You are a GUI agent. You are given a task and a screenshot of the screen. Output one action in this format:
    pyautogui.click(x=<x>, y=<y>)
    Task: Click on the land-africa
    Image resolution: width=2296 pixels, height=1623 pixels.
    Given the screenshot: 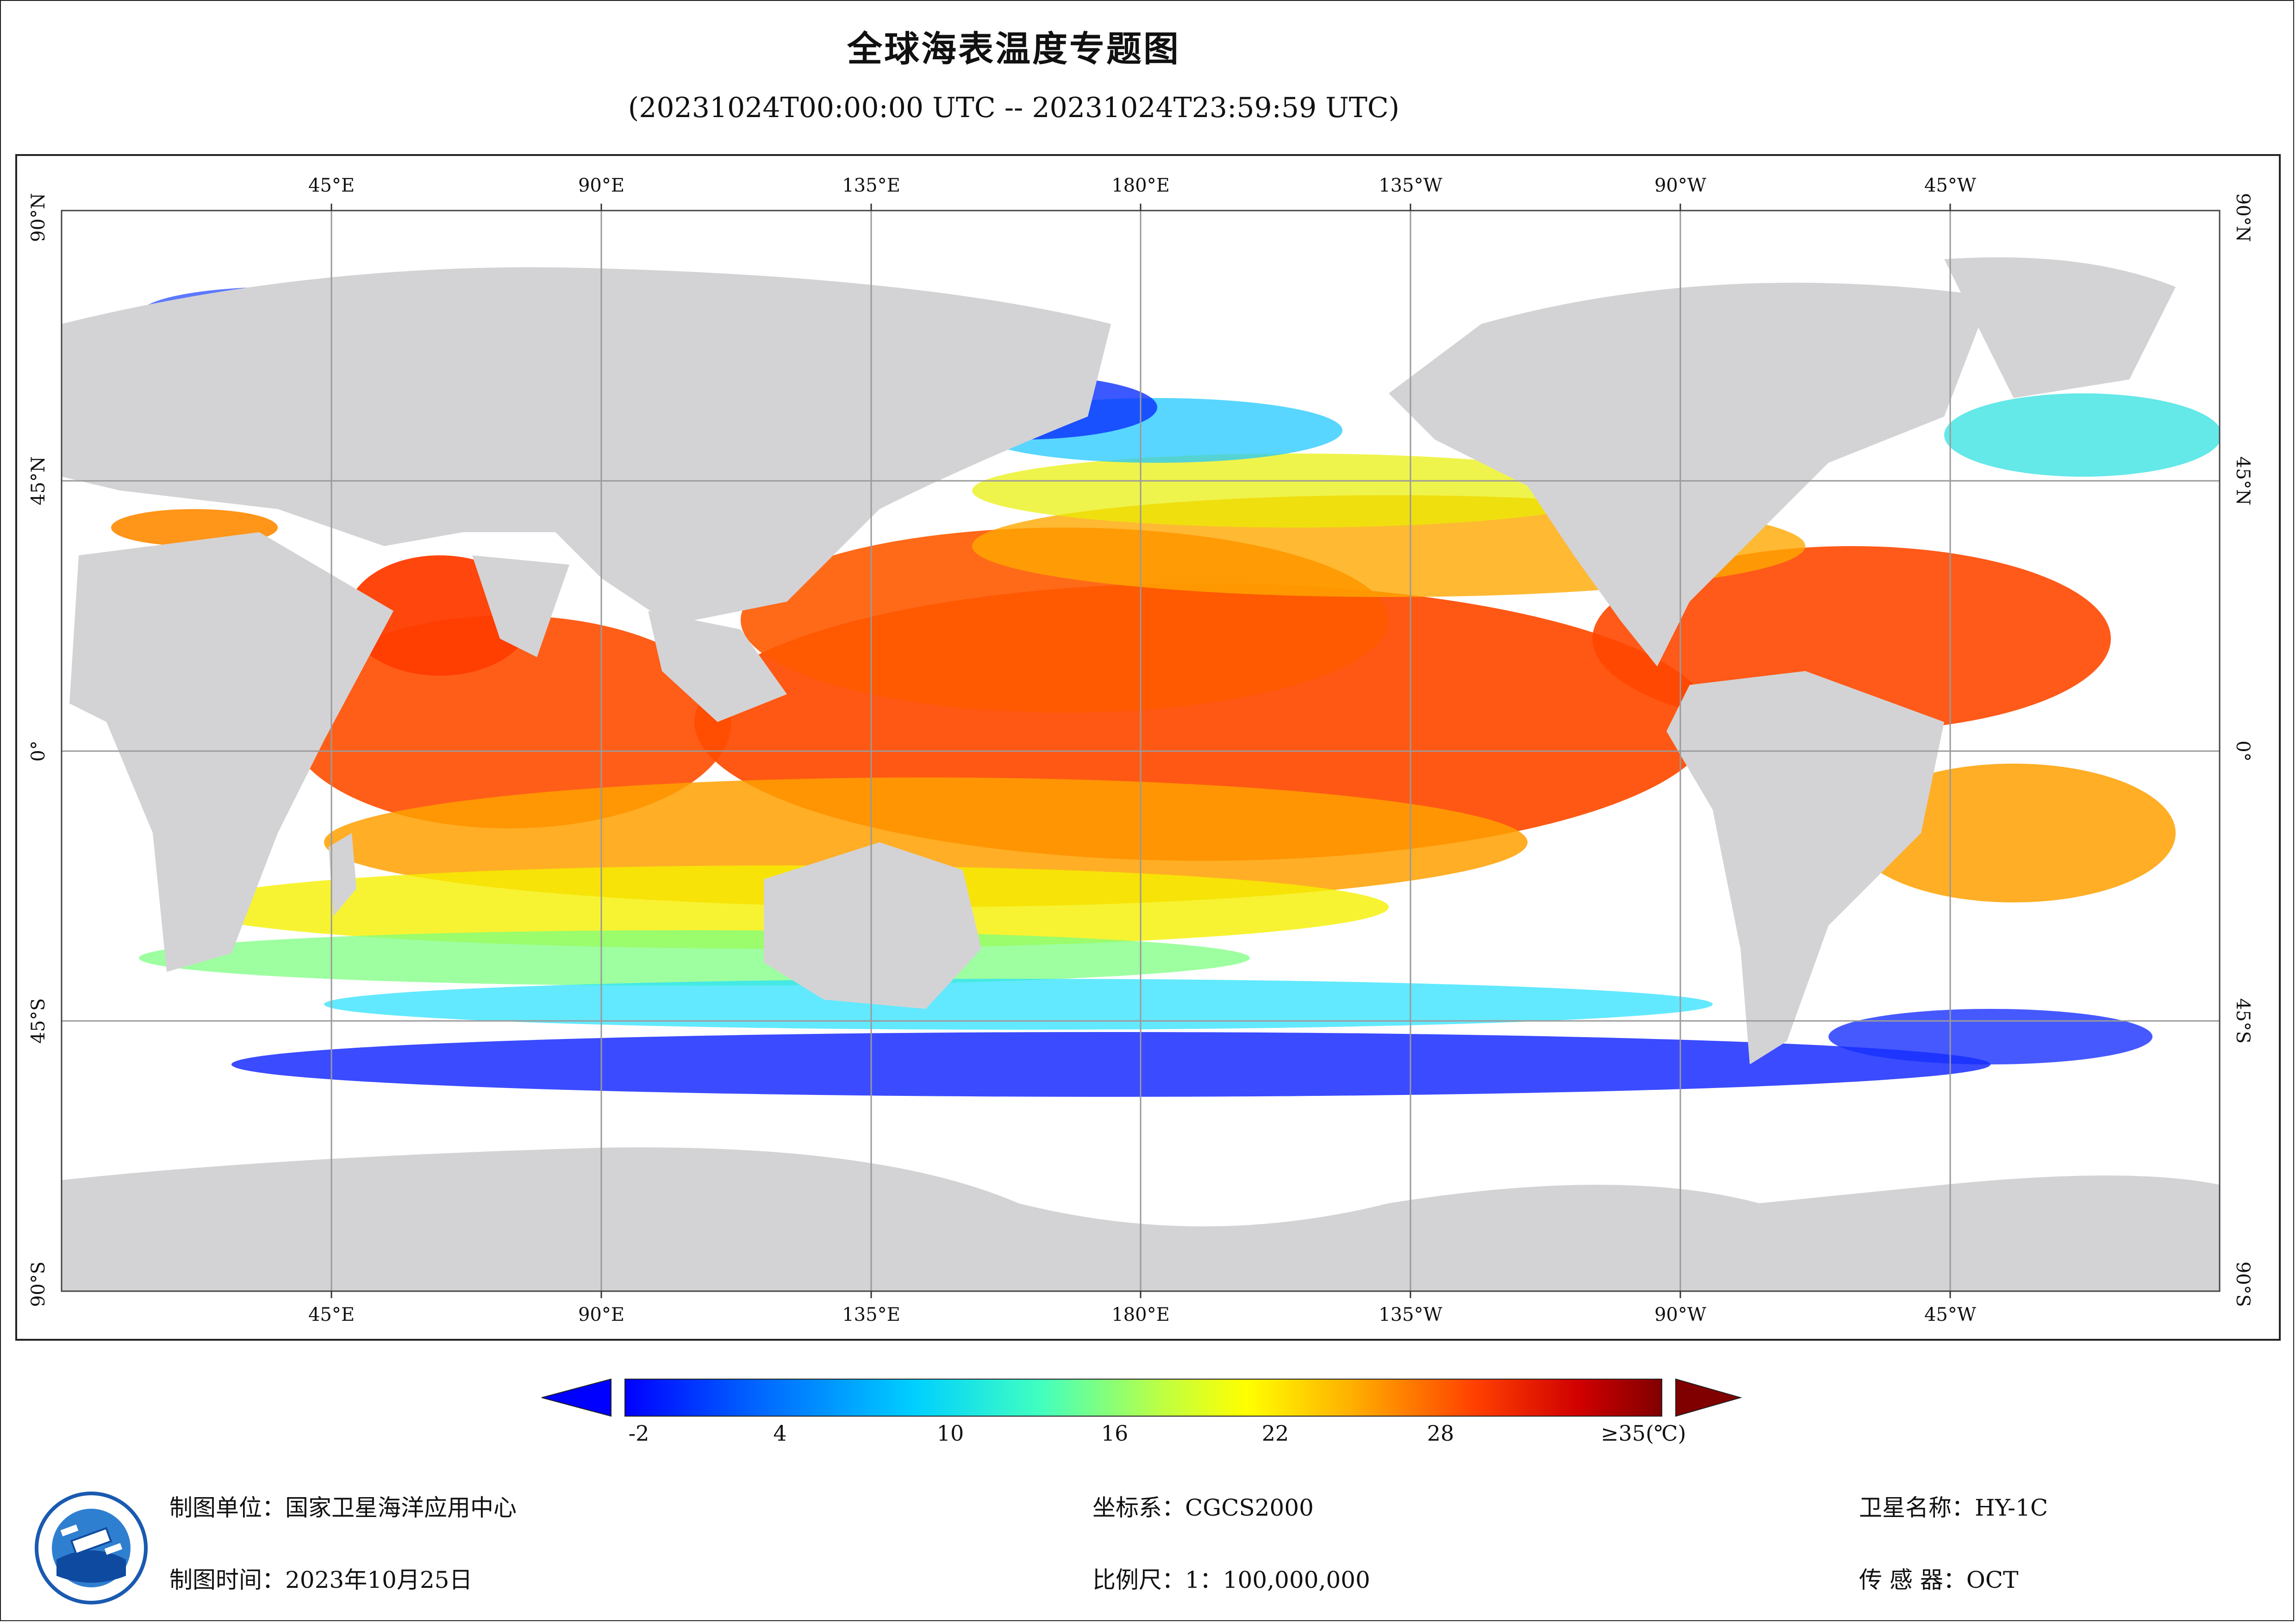 What is the action you would take?
    pyautogui.click(x=231, y=752)
    